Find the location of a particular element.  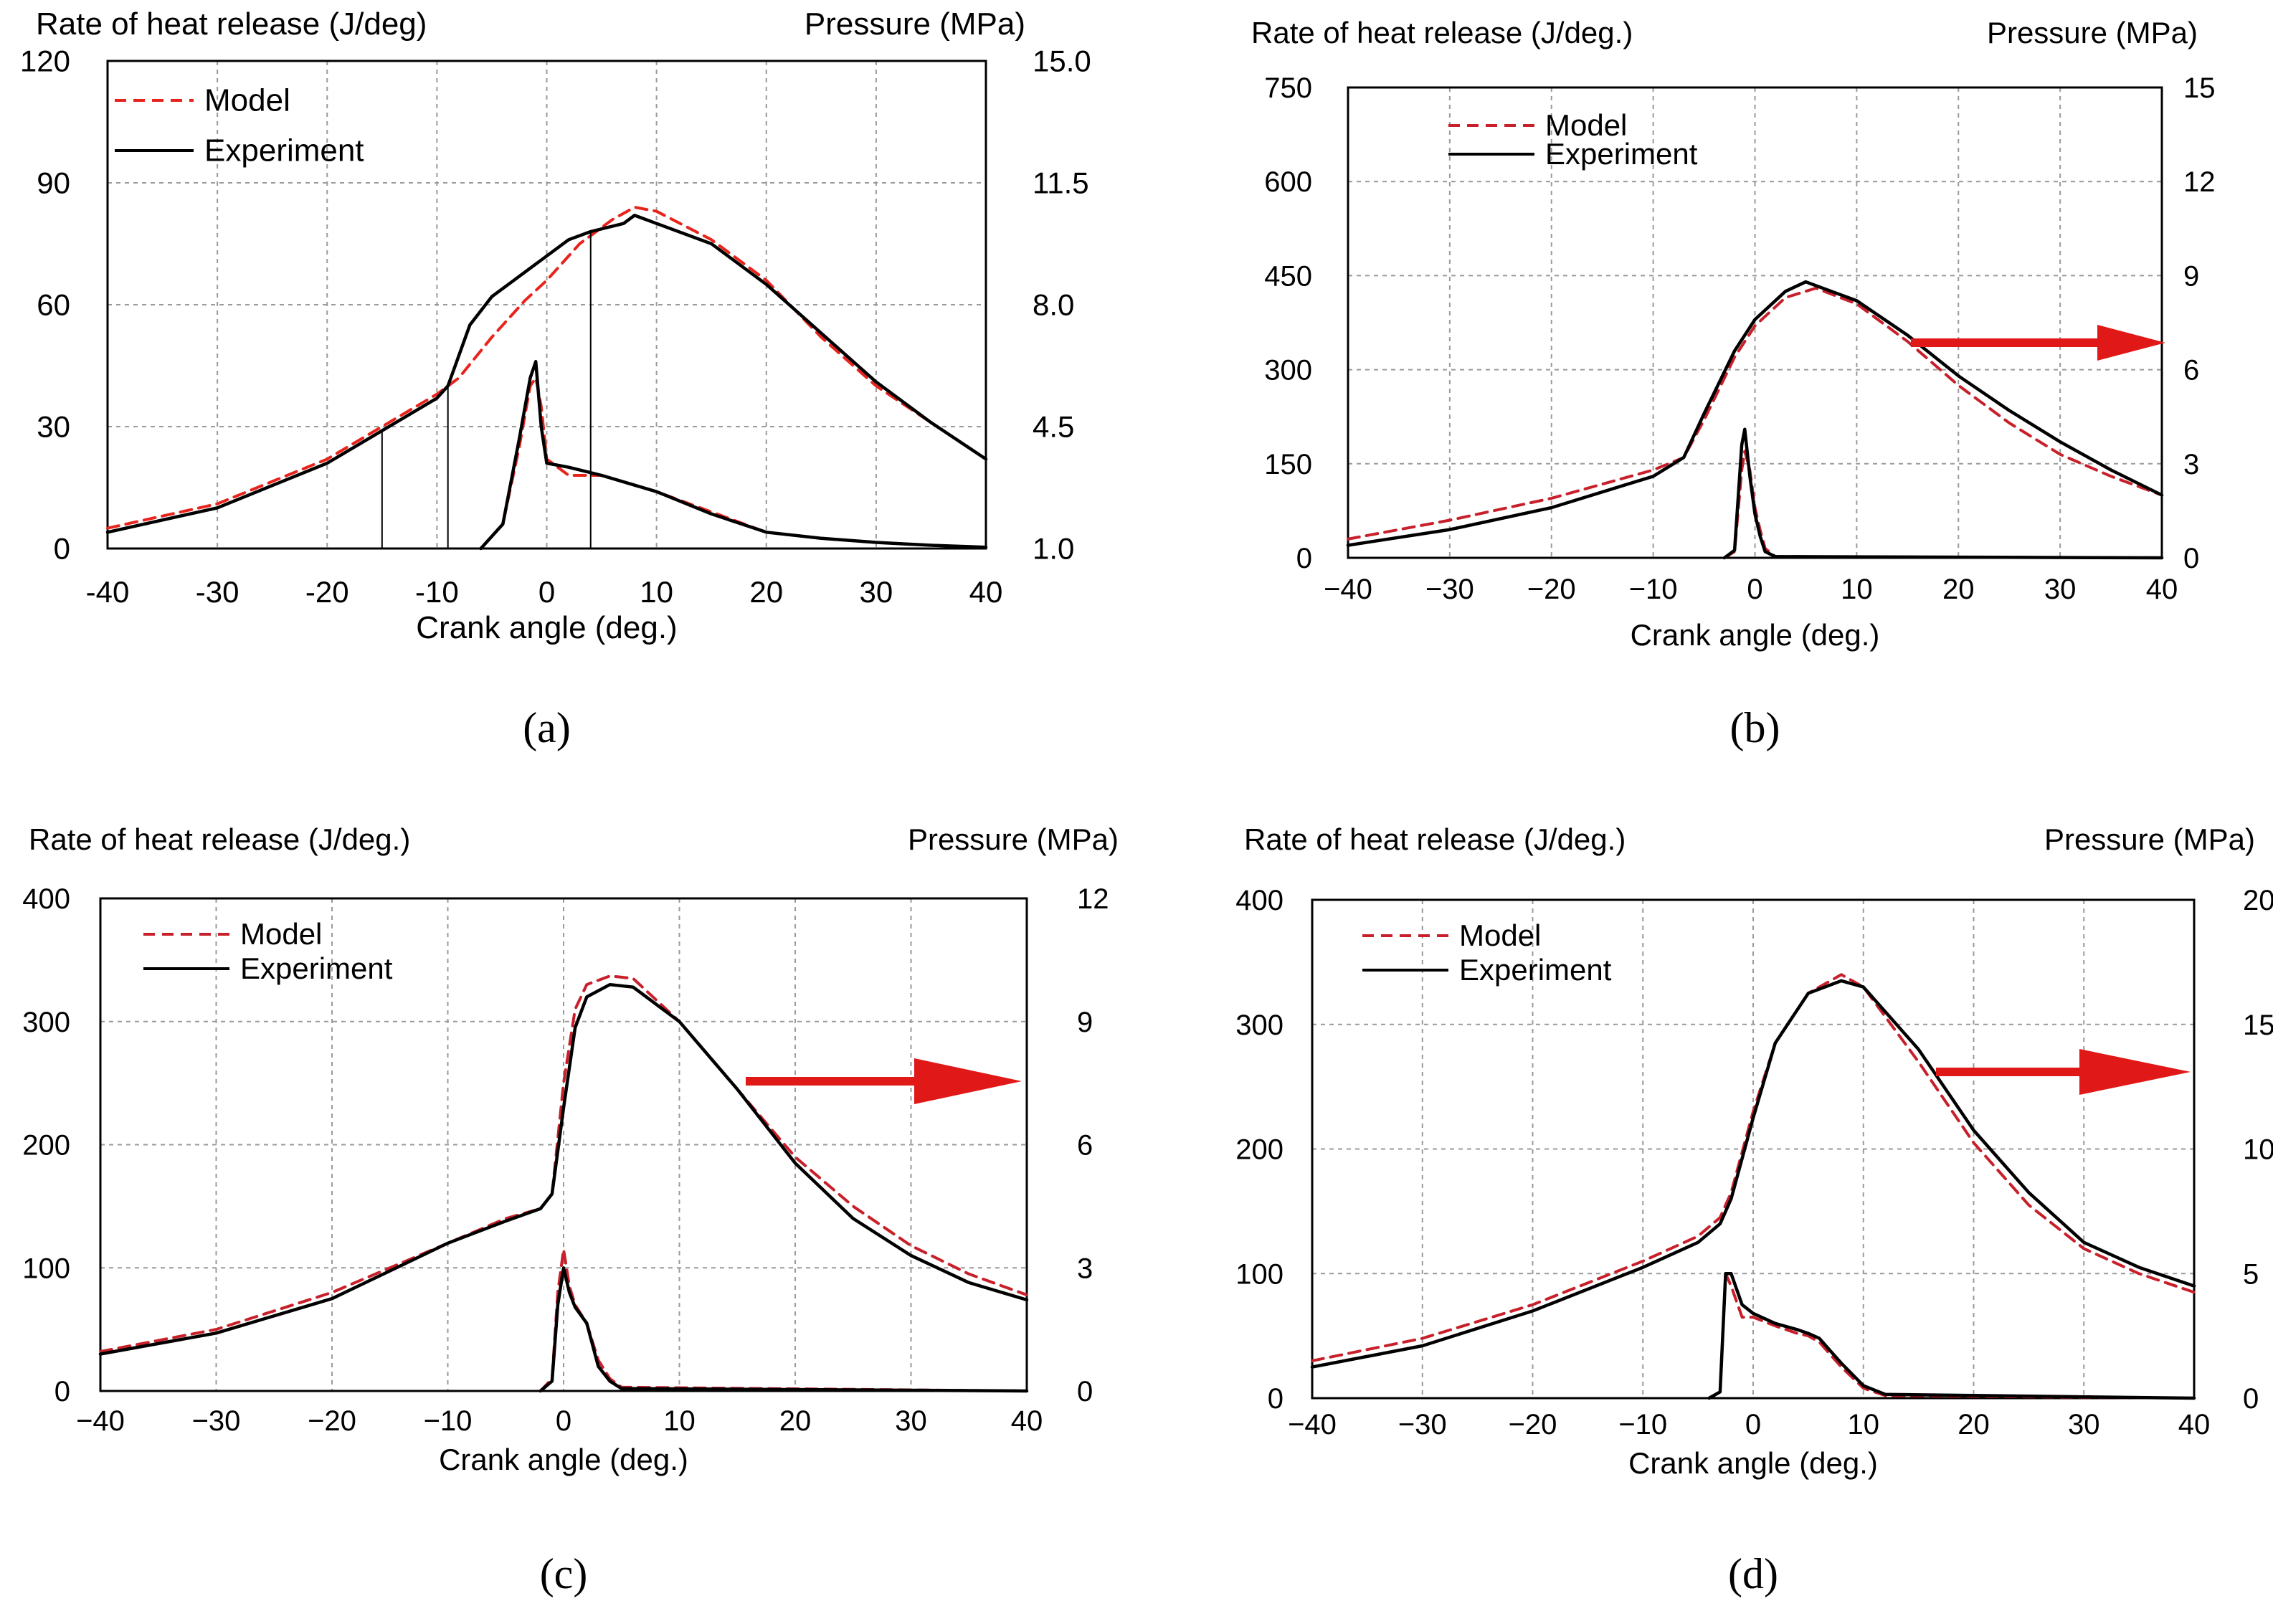

y-tick-label-left: 600 is located at coordinates (1288, 182).